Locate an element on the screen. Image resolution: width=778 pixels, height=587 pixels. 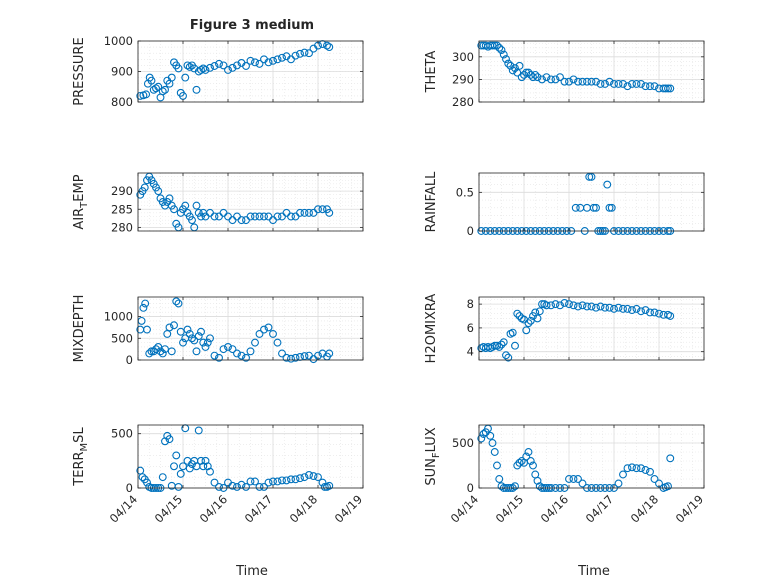
y-tick-label: 800 is located at coordinates (122, 102).